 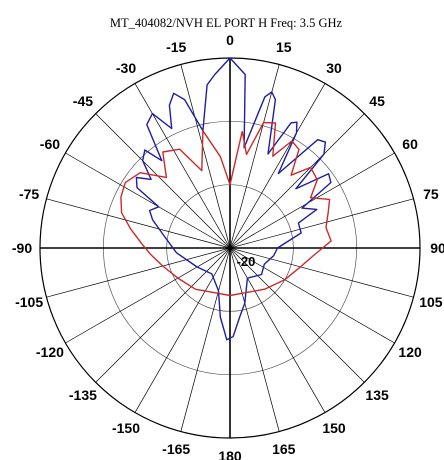 What do you see at coordinates (284, 449) in the screenshot?
I see `angle-tick-label: 165` at bounding box center [284, 449].